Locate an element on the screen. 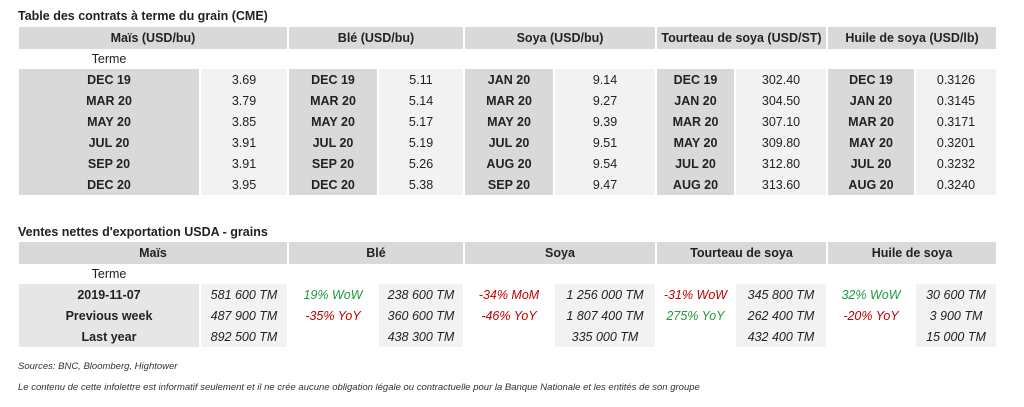 Image resolution: width=1024 pixels, height=407 pixels. change-percent: -46% YoY is located at coordinates (509, 315).